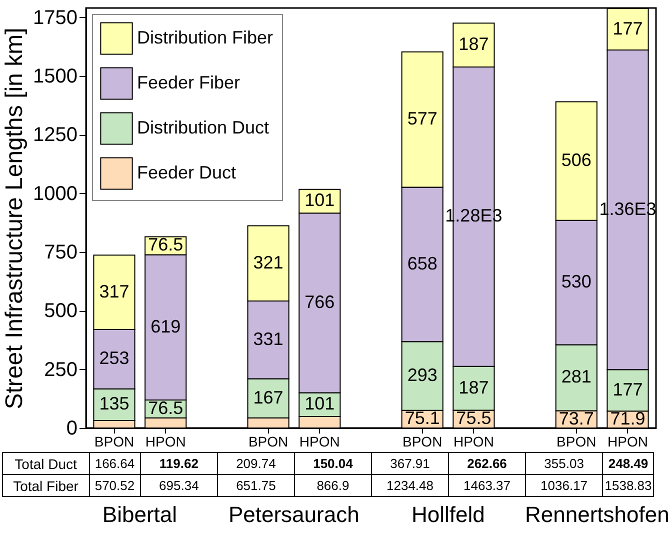  What do you see at coordinates (268, 397) in the screenshot?
I see `data-label: 167` at bounding box center [268, 397].